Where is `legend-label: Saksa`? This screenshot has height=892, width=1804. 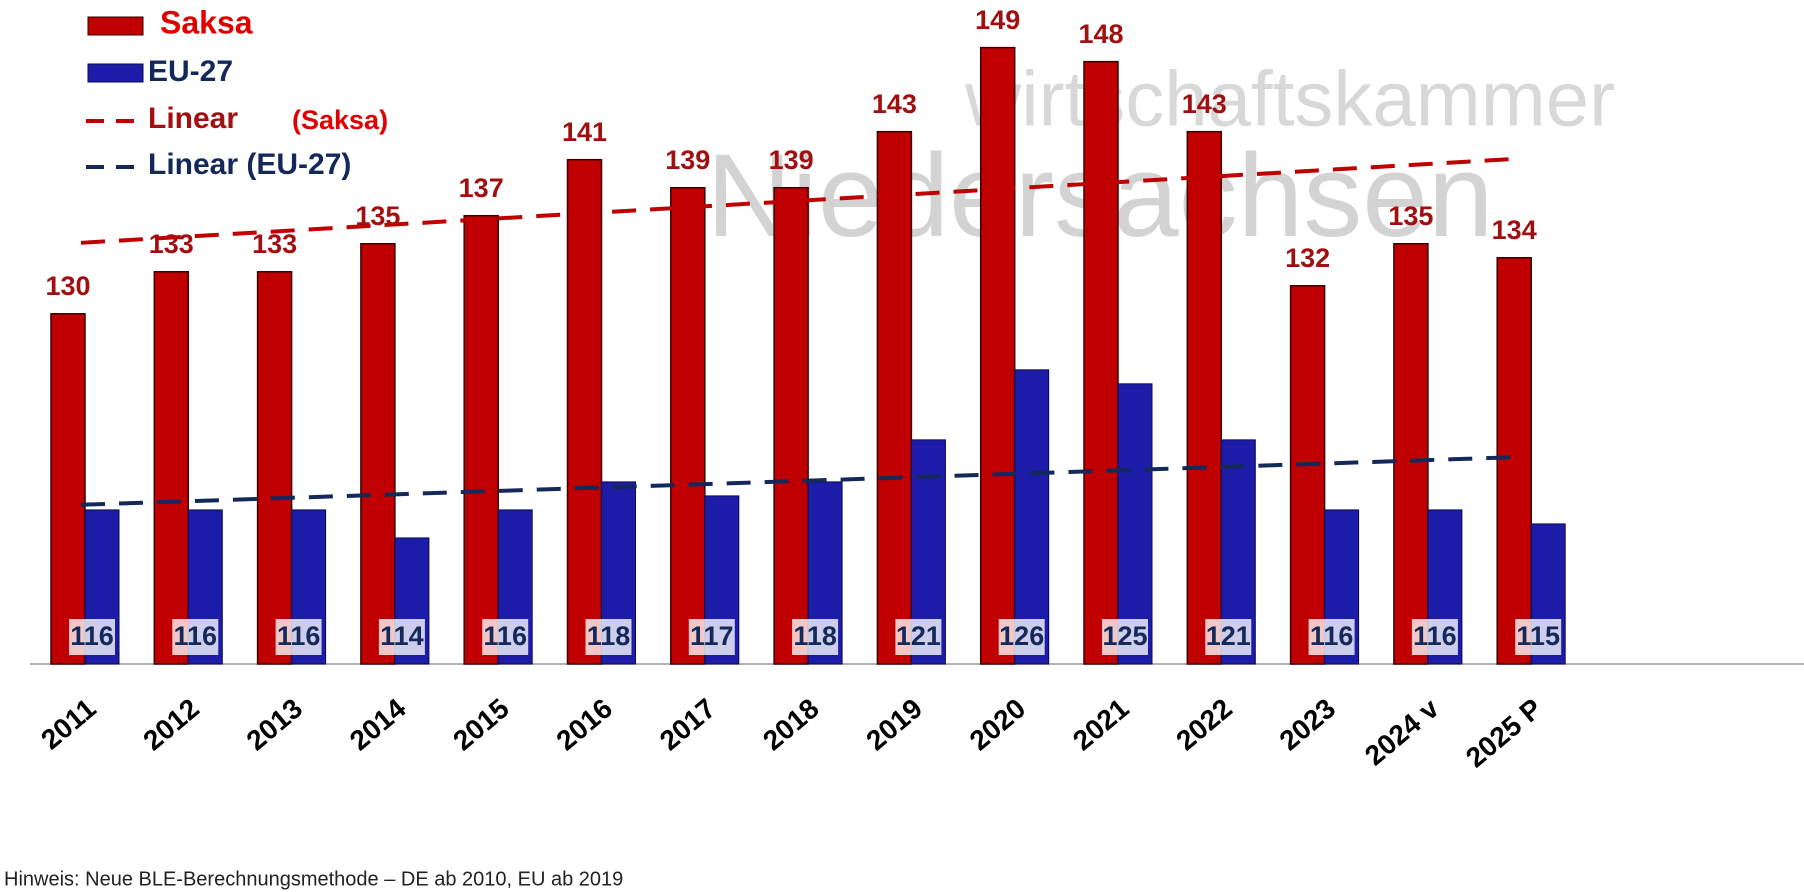 legend-label: Saksa is located at coordinates (206, 22).